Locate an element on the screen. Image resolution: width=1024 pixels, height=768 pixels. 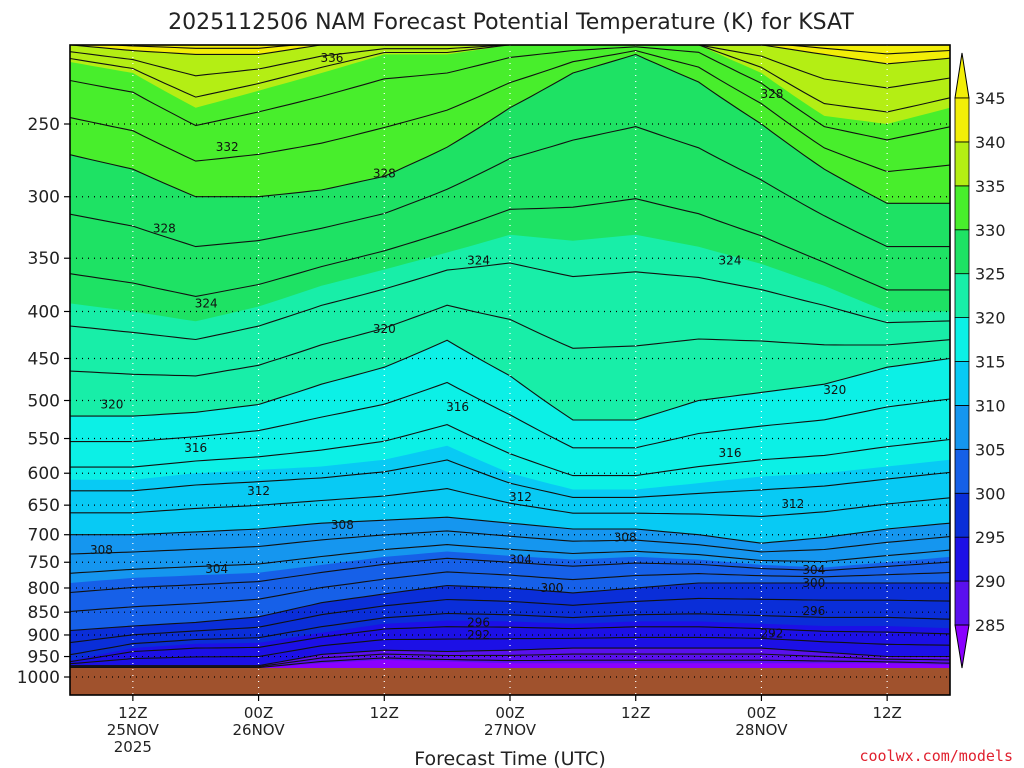
y-tick-label: 950 is located at coordinates (44, 658).